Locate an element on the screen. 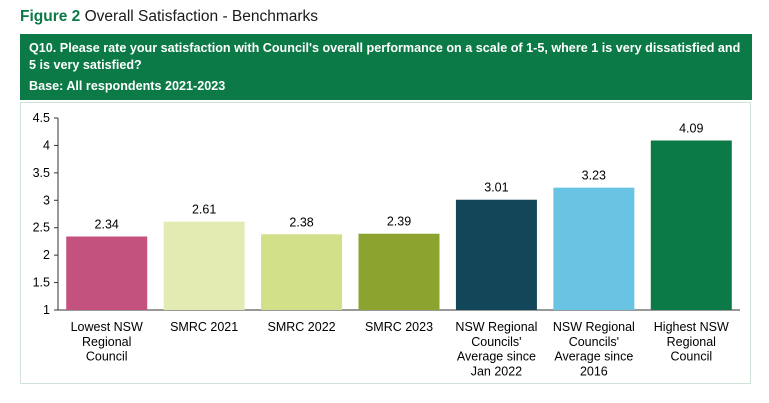  category-label-line: SMRC 2023 is located at coordinates (399, 327).